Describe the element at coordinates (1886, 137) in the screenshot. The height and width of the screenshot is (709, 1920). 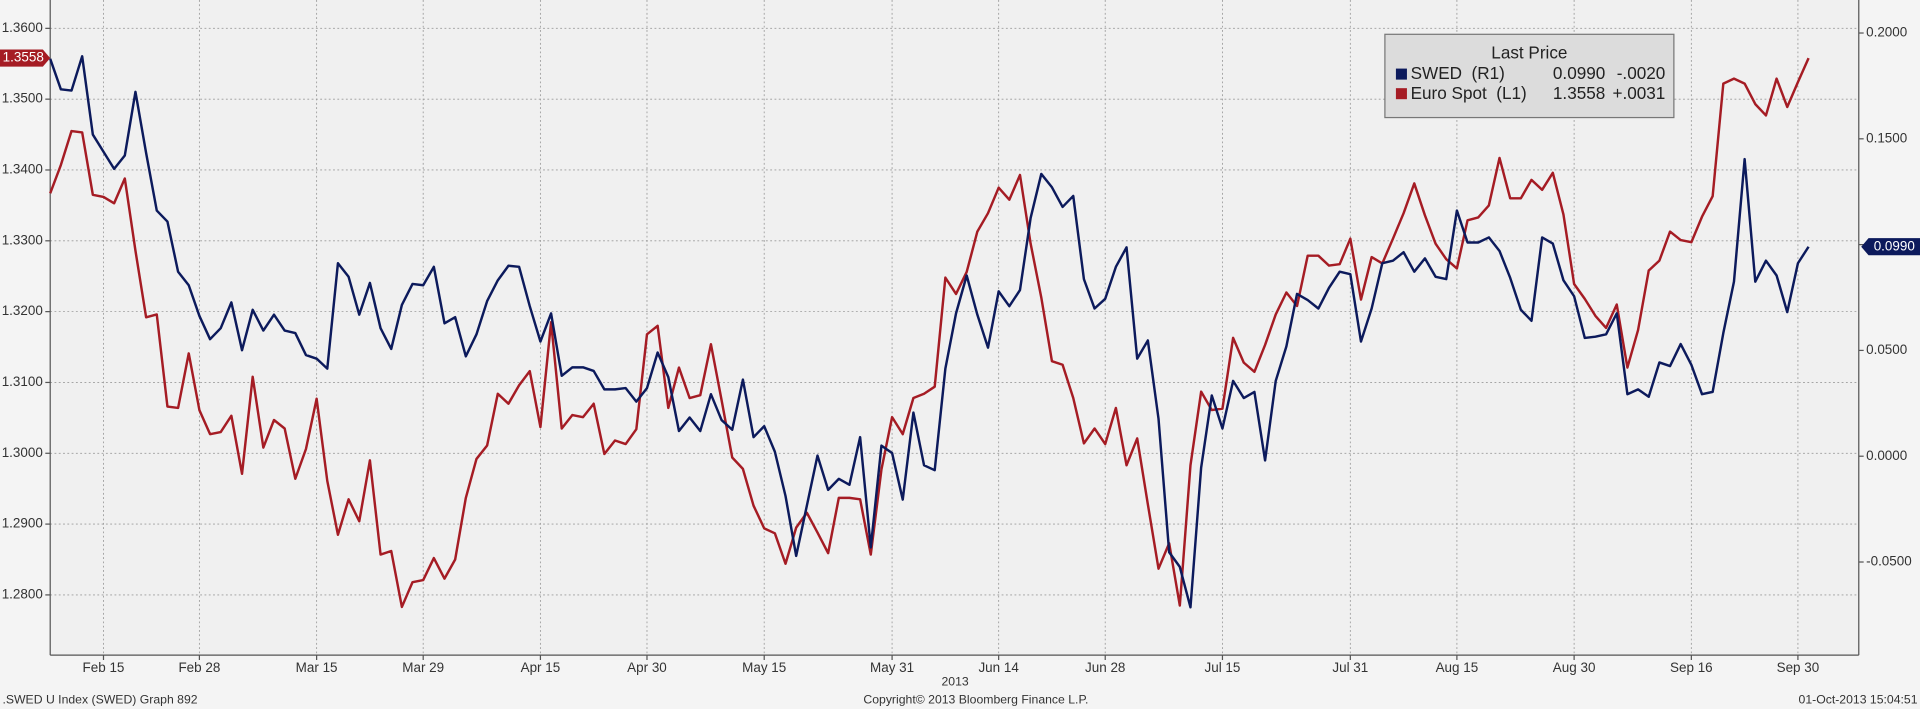
I see `y2-tick-label: 0.1500` at that location.